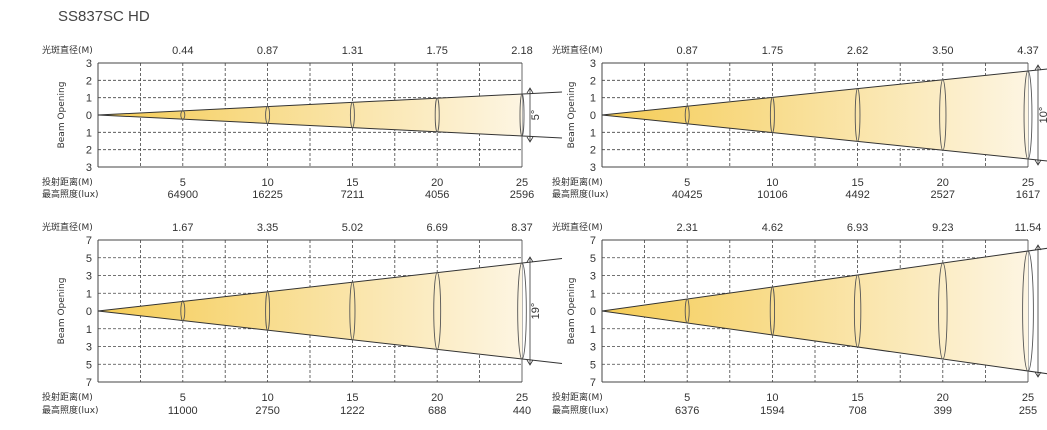 The width and height of the screenshot is (1047, 430). I want to click on diameter-value: 3.35, so click(267, 228).